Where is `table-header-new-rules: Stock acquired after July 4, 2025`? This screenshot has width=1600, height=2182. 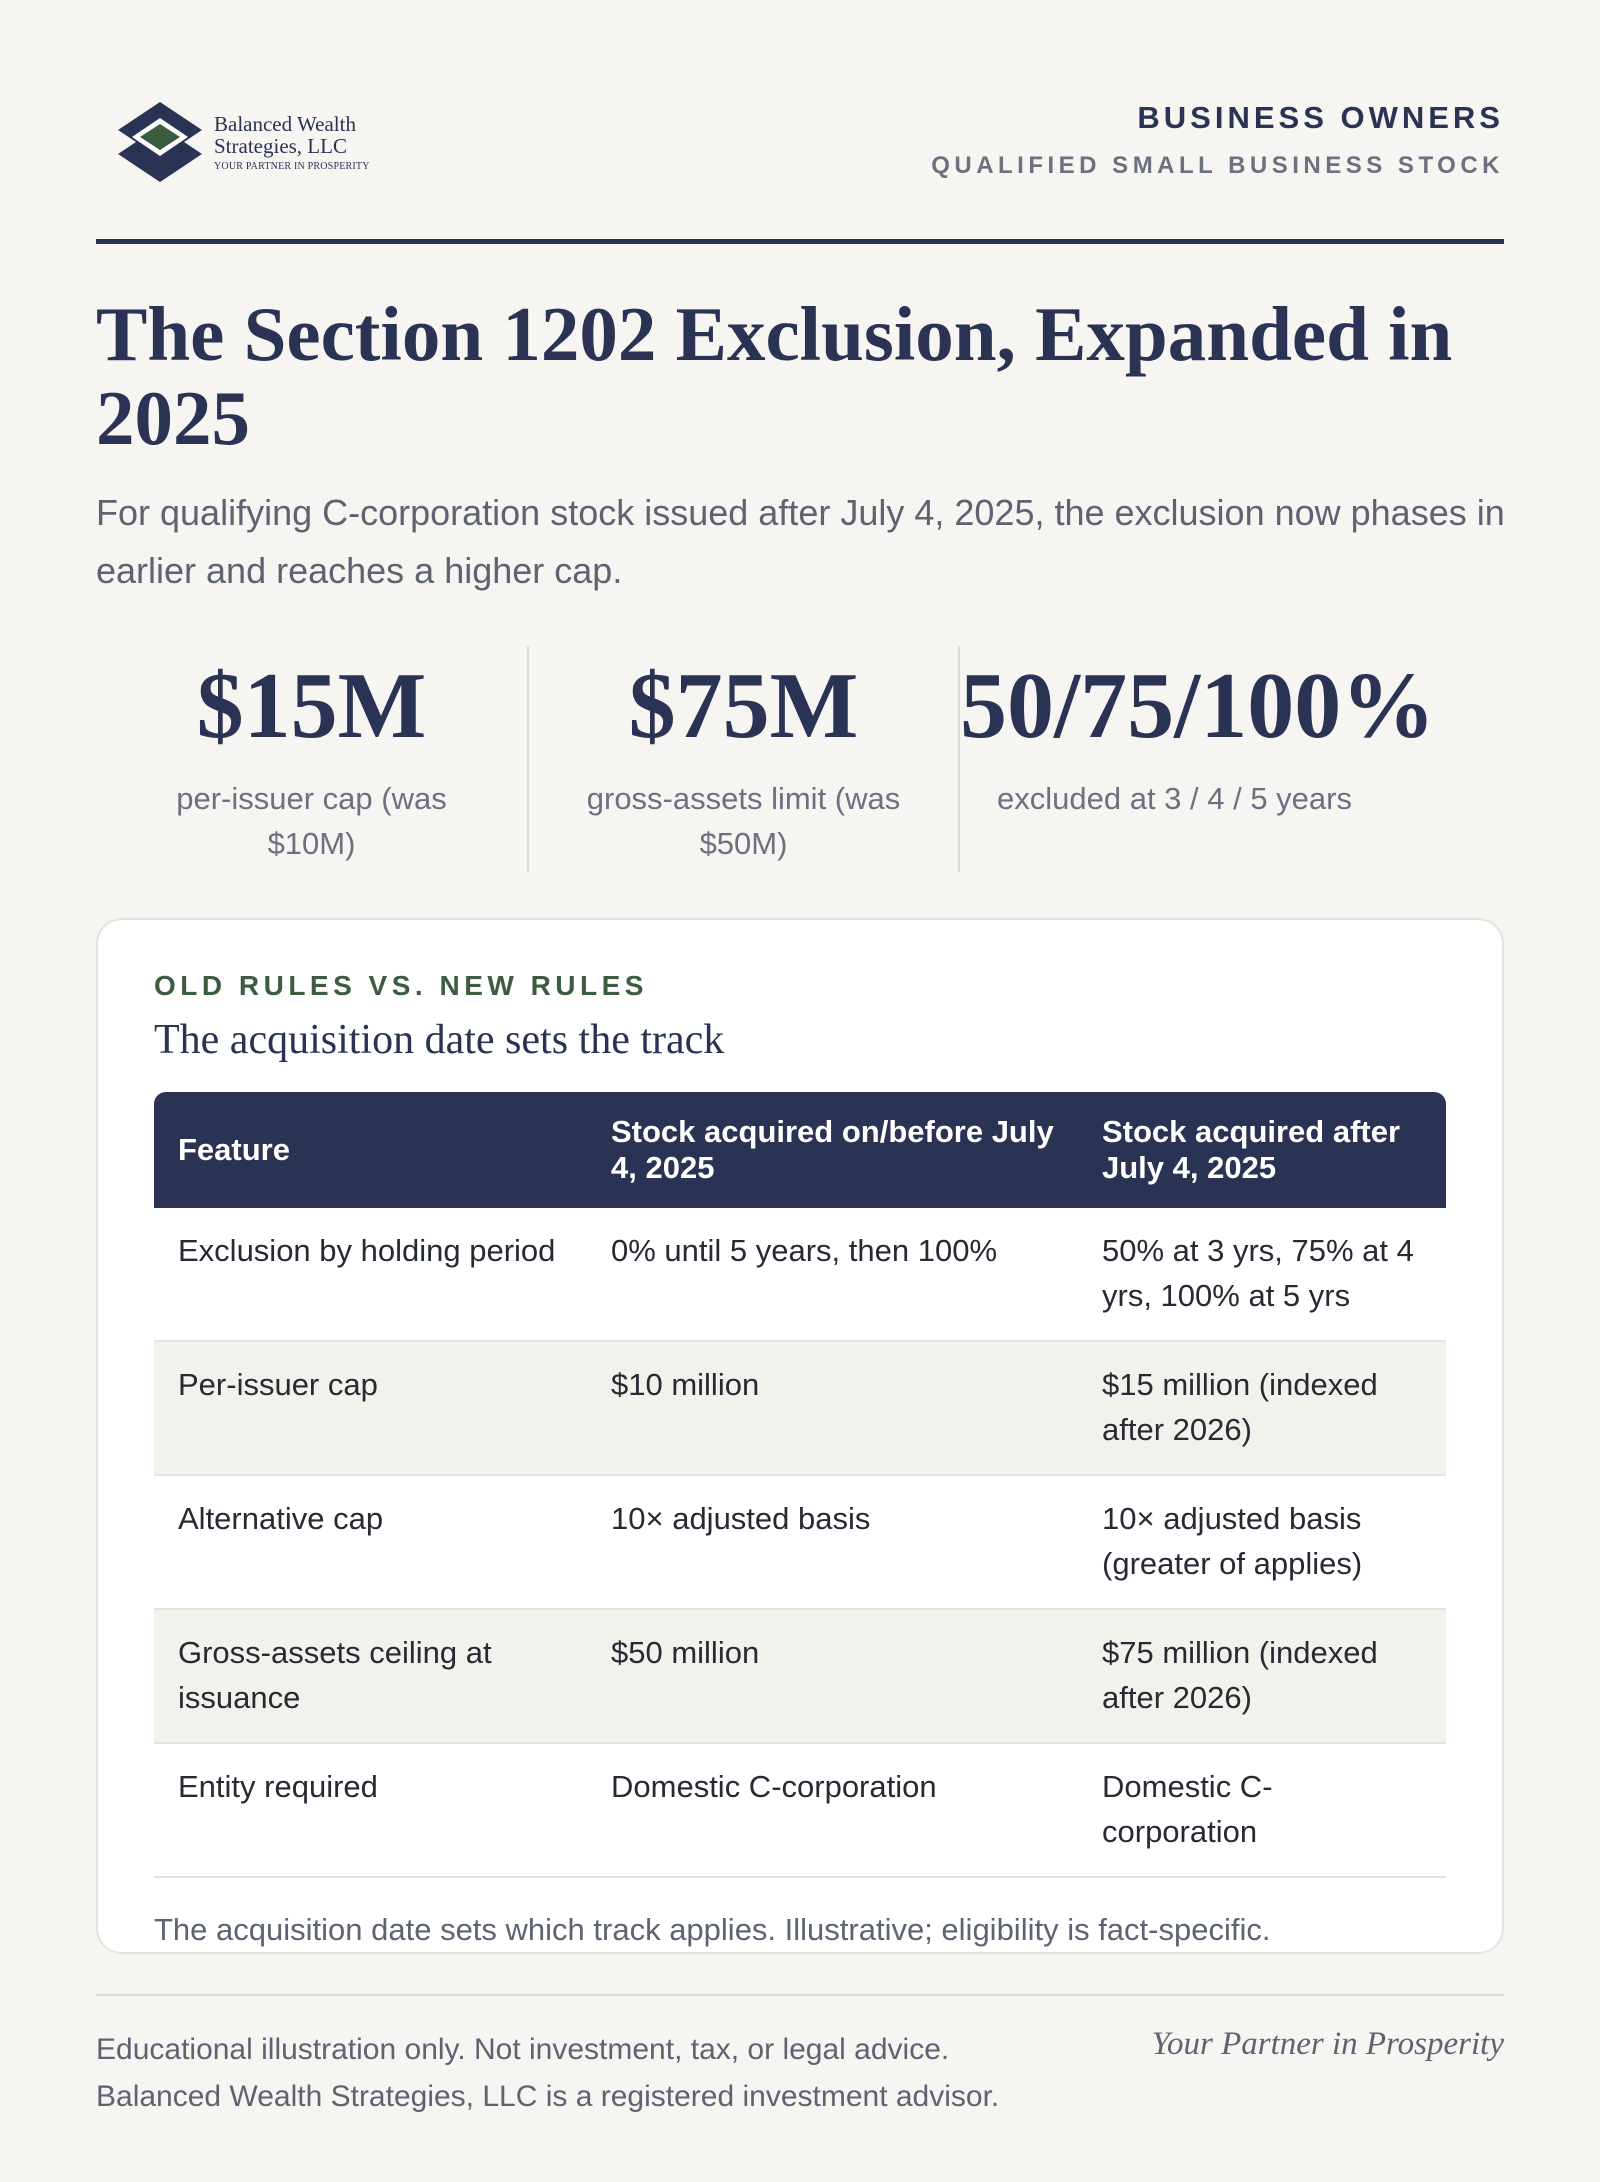 table-header-new-rules: Stock acquired after July 4, 2025 is located at coordinates (1251, 1149).